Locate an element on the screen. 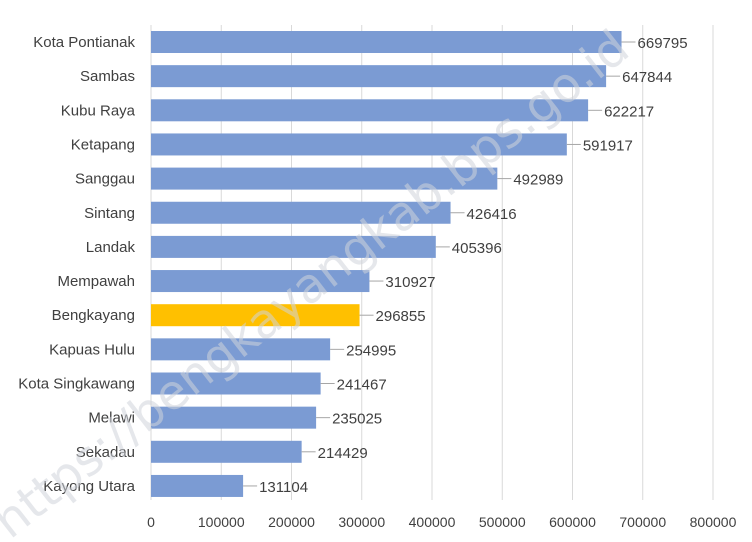 The height and width of the screenshot is (542, 752). data-label: 669795 is located at coordinates (663, 43).